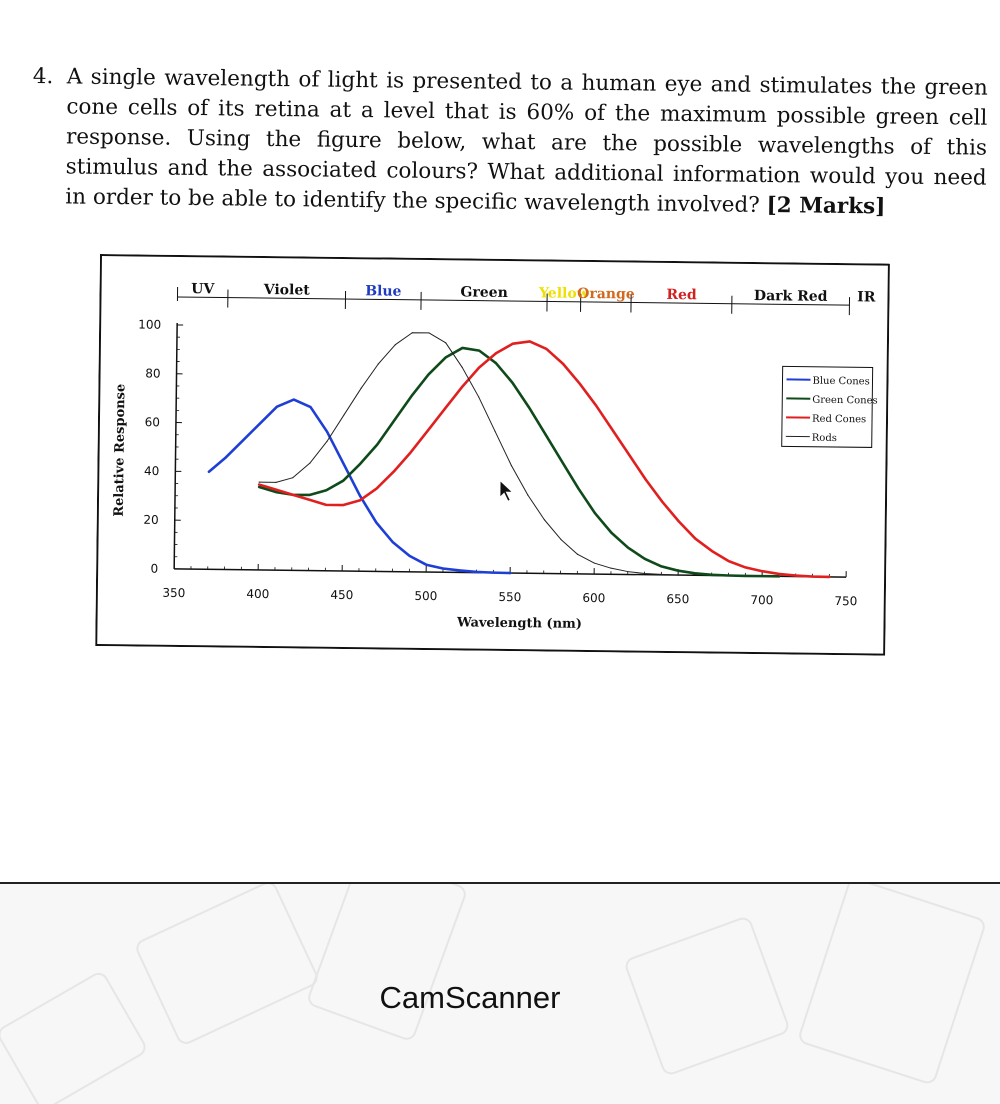  What do you see at coordinates (120, 450) in the screenshot?
I see `y-axis-label: Relative Response` at bounding box center [120, 450].